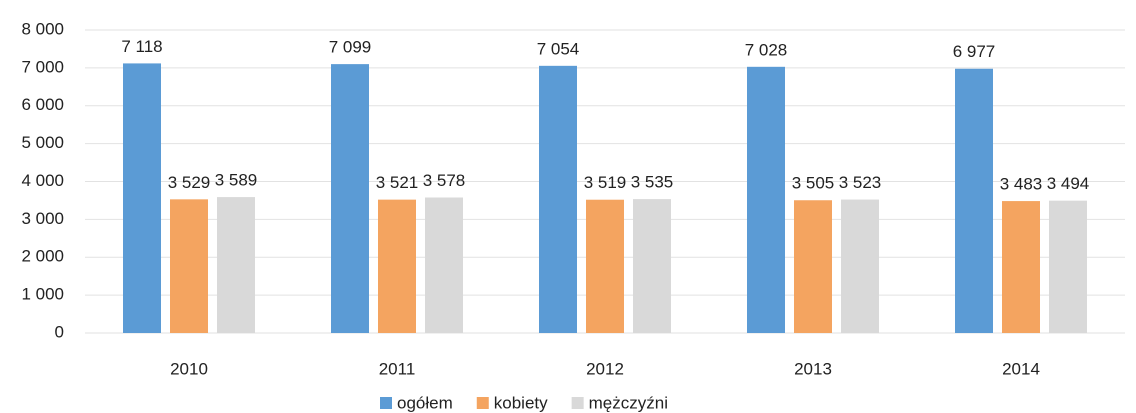 Image resolution: width=1136 pixels, height=413 pixels. I want to click on y-tick-label: 8 000, so click(42, 28).